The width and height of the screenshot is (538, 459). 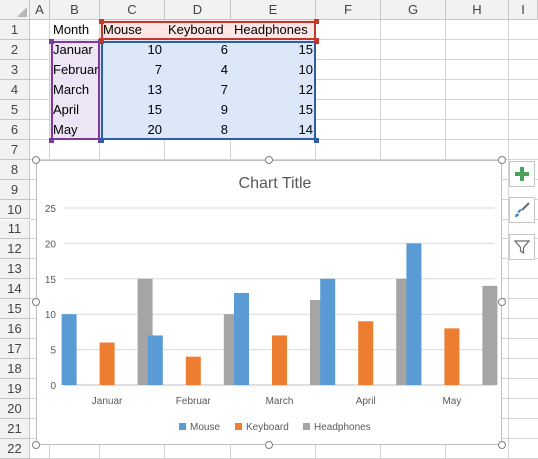 I want to click on row-header: 7, so click(x=15, y=149).